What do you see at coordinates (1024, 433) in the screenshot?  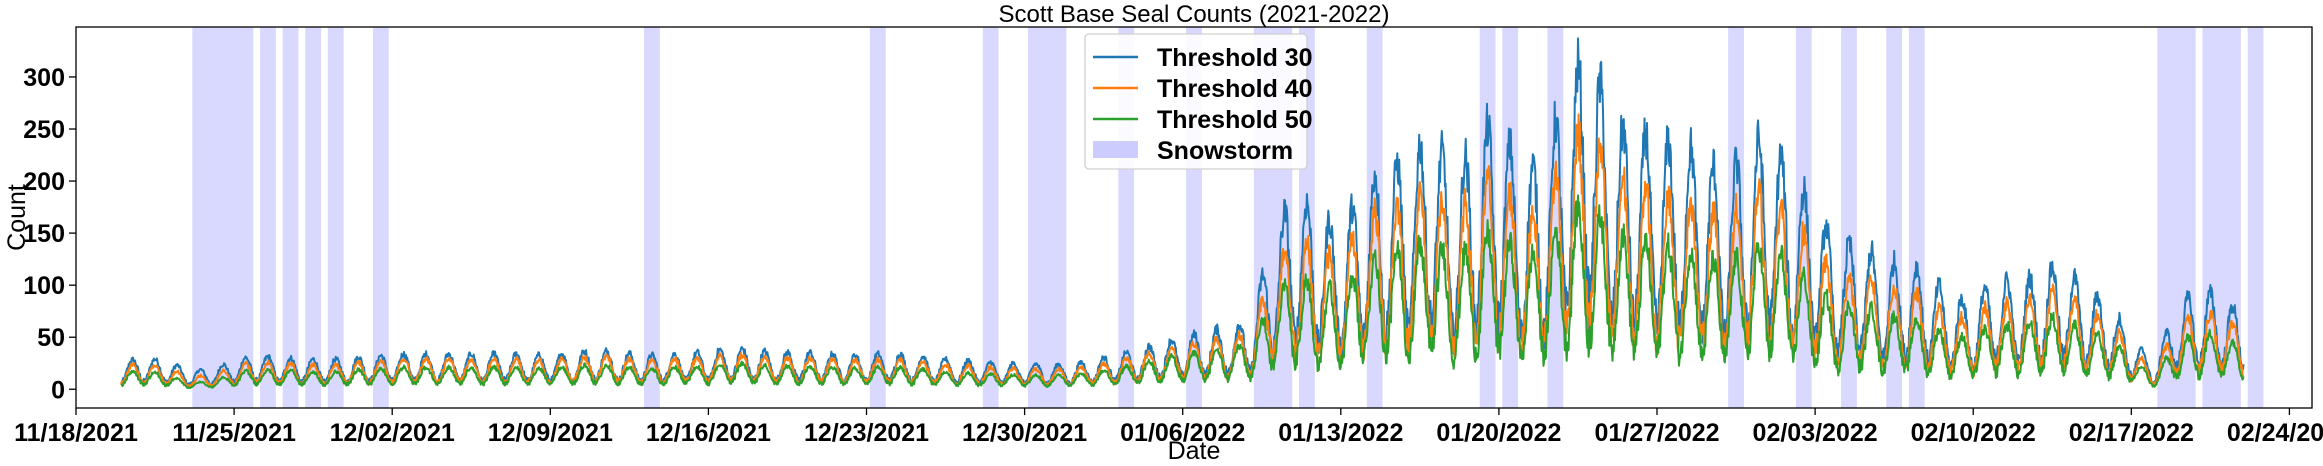 I see `x-tick-label: 12/30/2021` at bounding box center [1024, 433].